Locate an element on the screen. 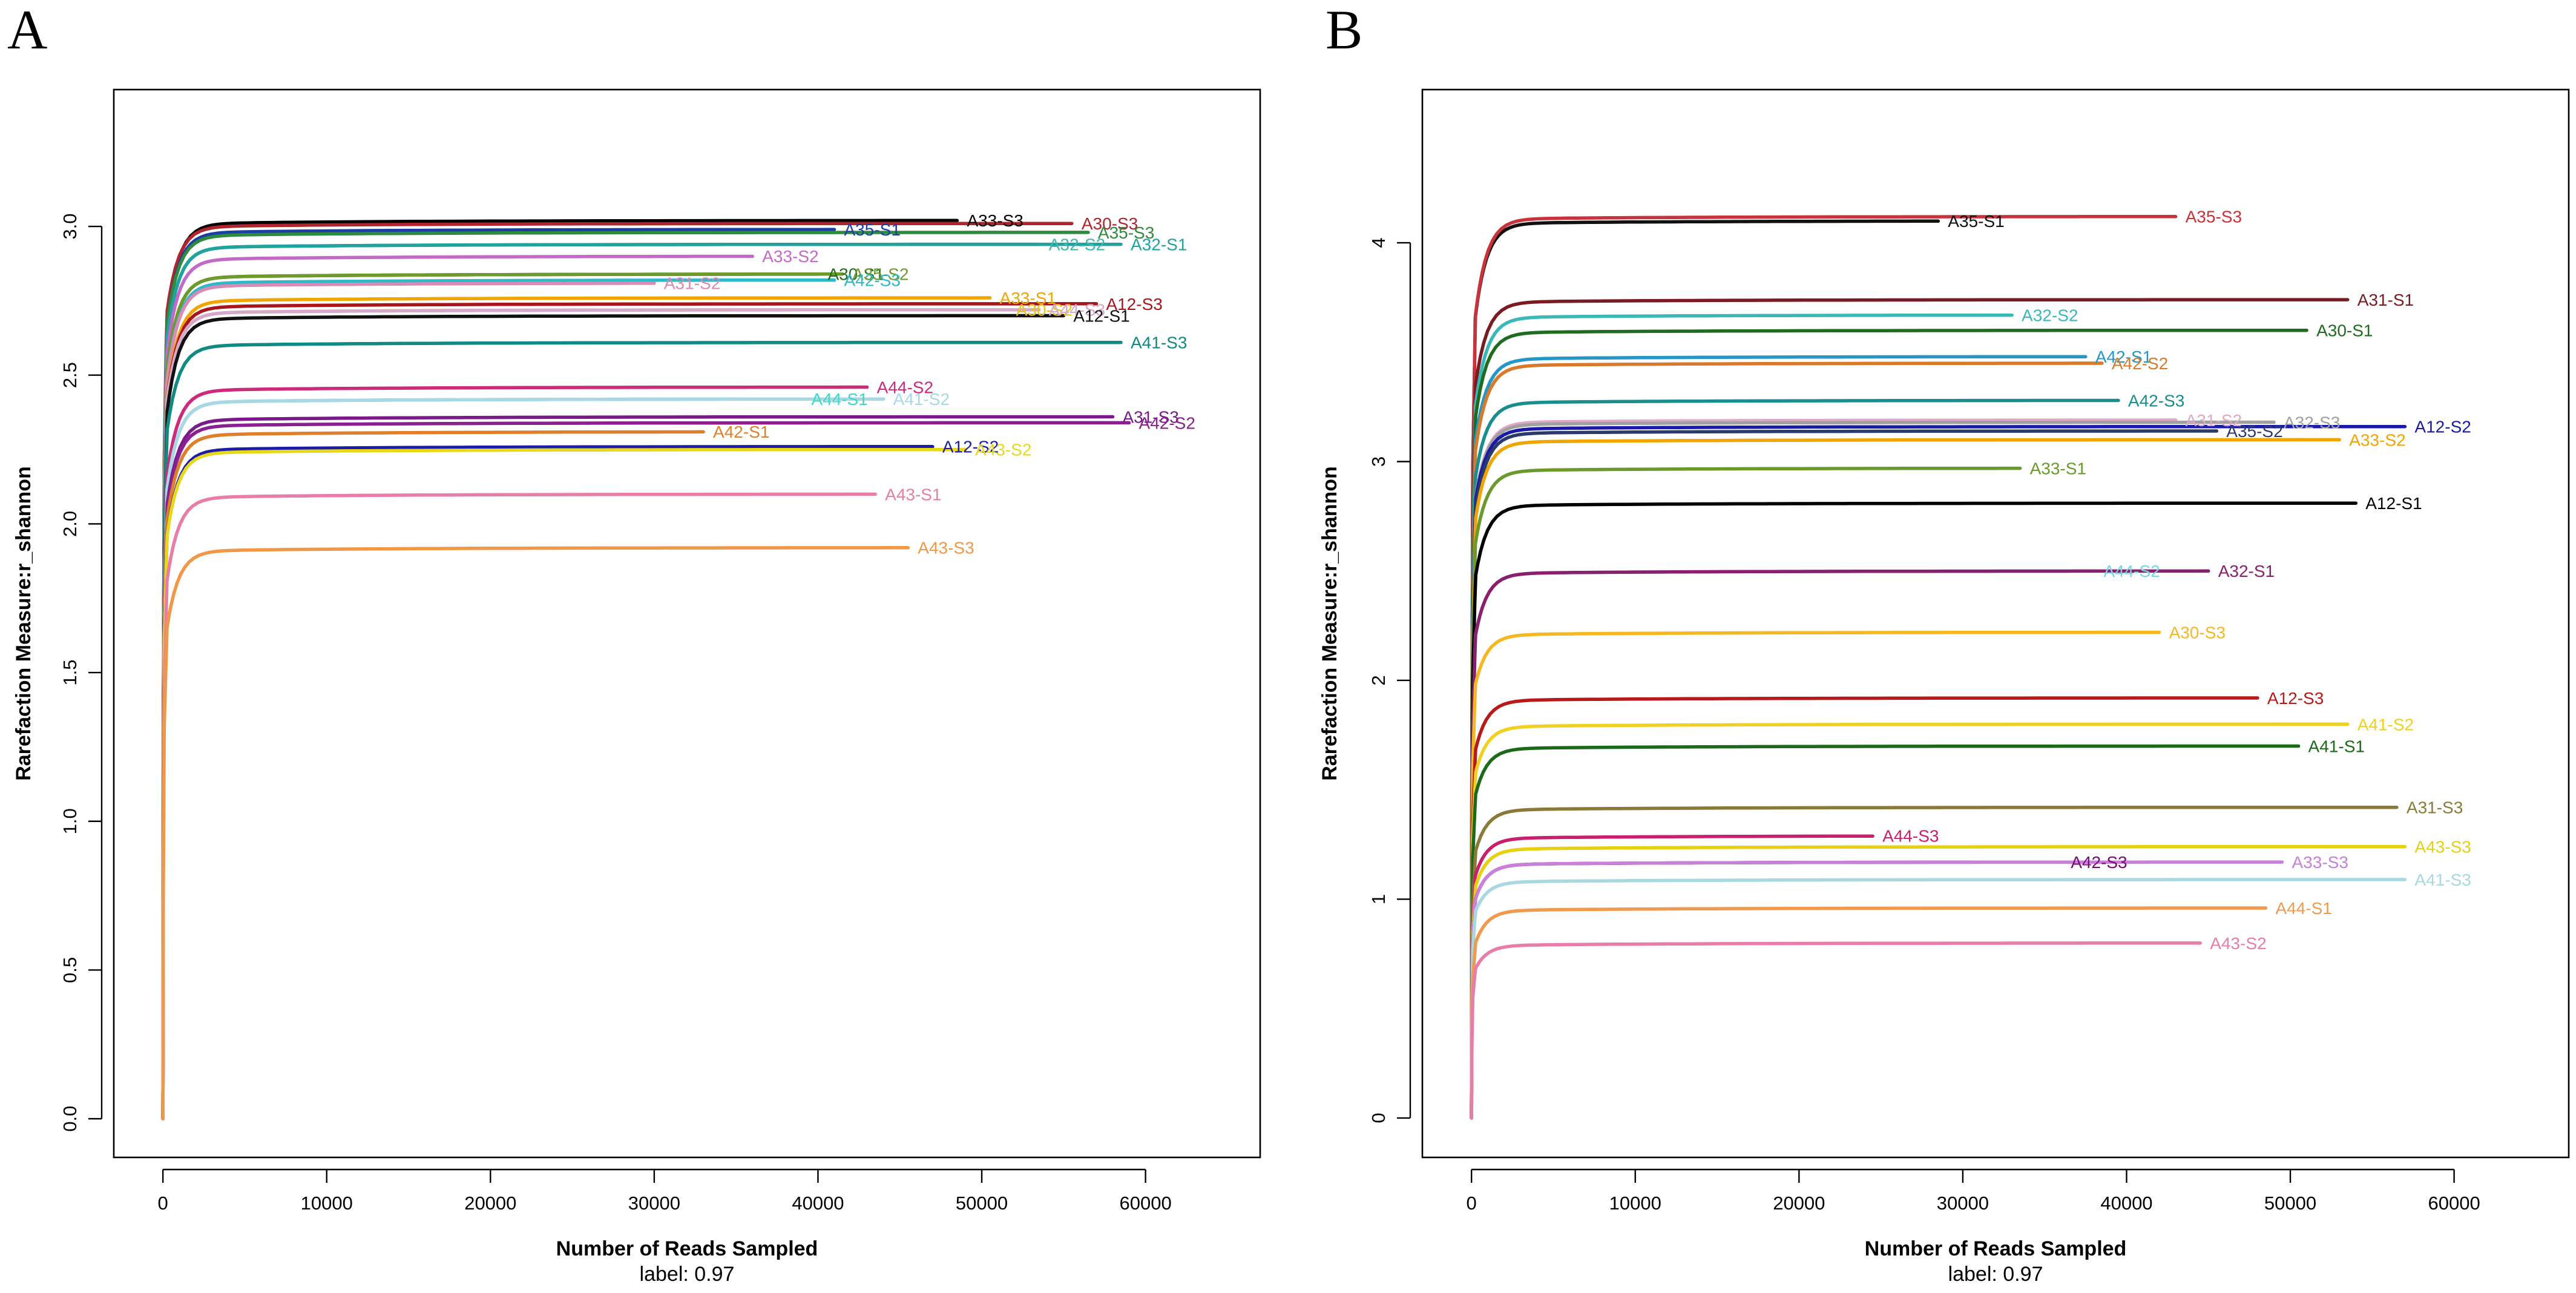  series-label: A12-S3 is located at coordinates (2295, 698).